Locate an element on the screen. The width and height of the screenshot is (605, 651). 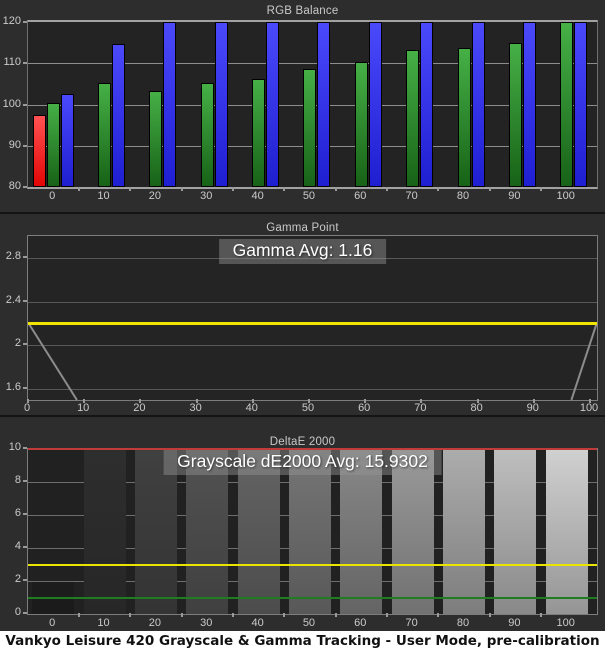
y-axis-label: 1.6 is located at coordinates (13, 387).